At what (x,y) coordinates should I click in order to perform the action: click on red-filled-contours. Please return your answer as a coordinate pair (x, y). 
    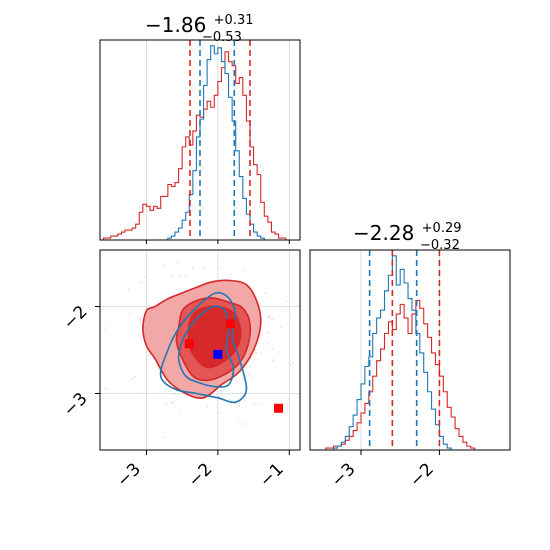
    Looking at the image, I should click on (202, 339).